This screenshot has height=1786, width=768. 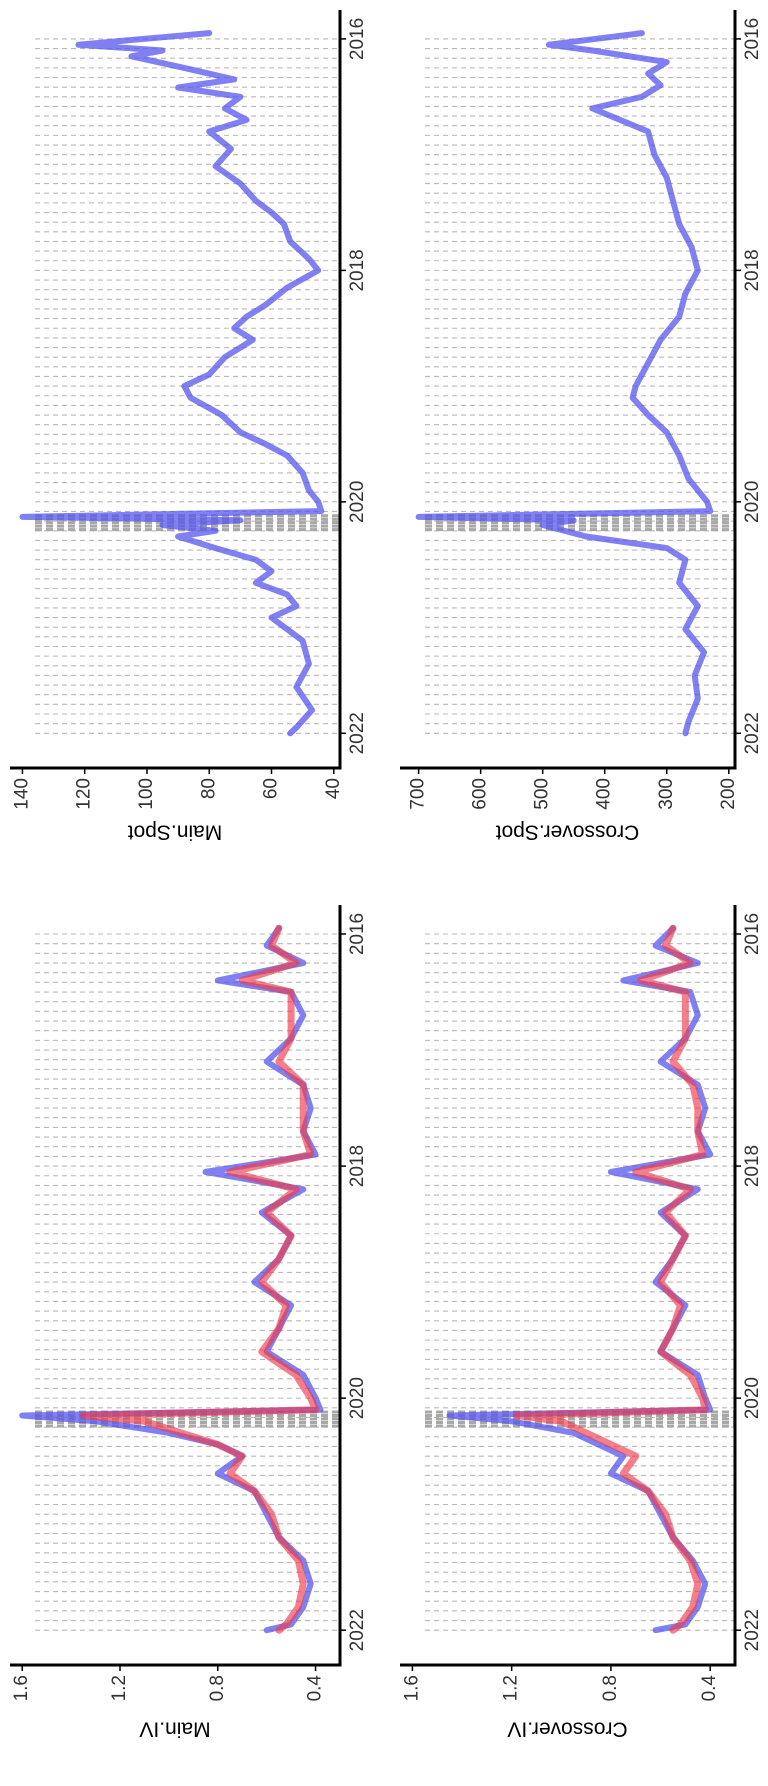 What do you see at coordinates (752, 733) in the screenshot?
I see `date-tick-label-top-right: 2022` at bounding box center [752, 733].